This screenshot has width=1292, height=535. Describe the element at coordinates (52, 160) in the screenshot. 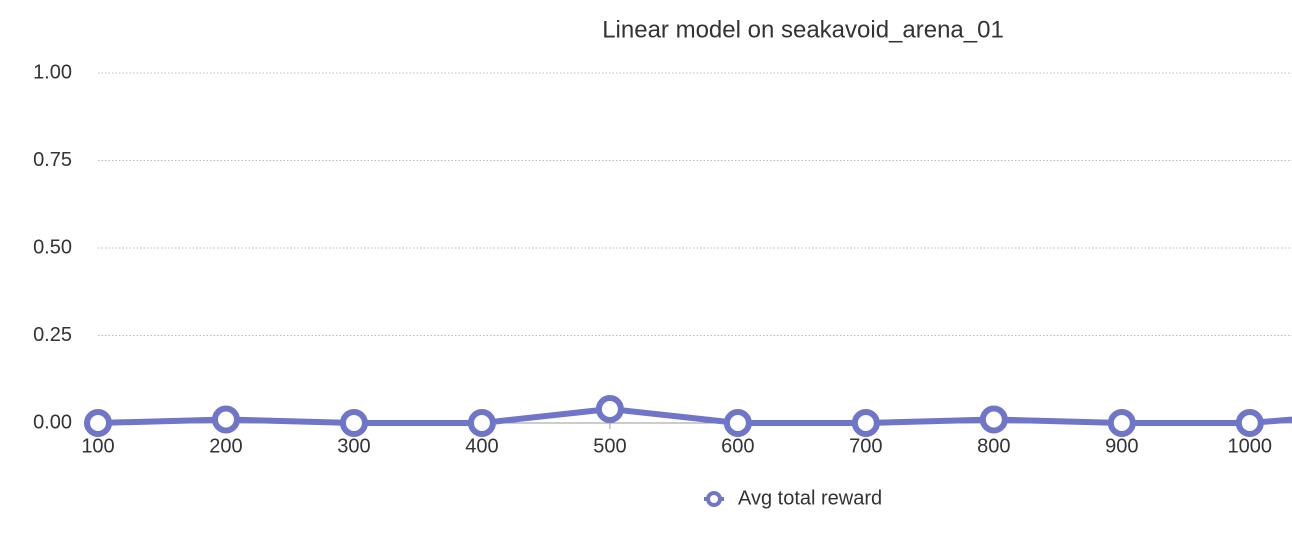

I see `y-tick-label: 0.75` at that location.